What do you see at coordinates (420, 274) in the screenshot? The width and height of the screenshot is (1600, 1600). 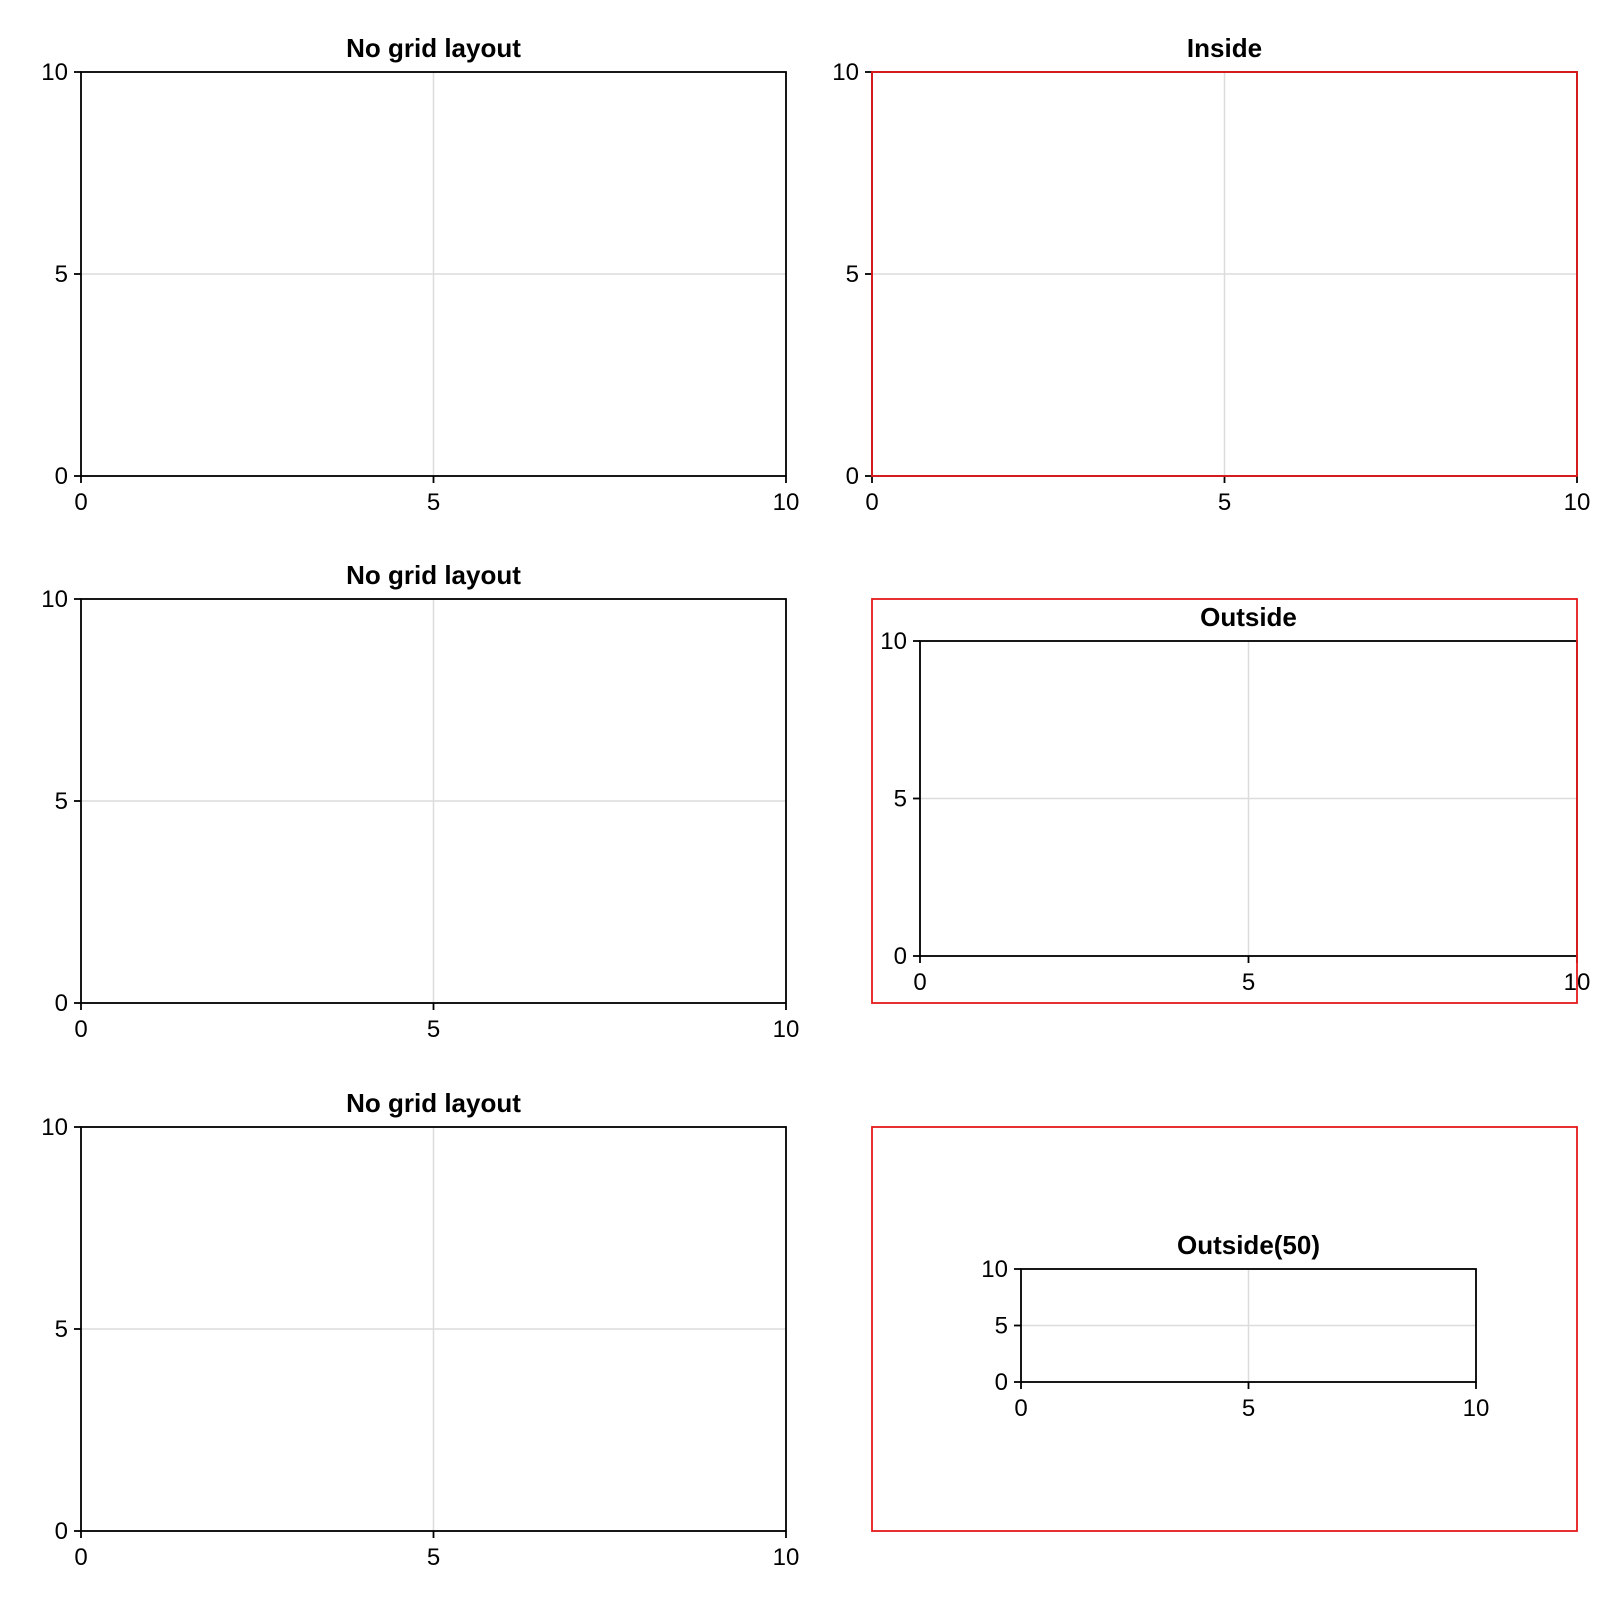 I see `chart-panel-1: 0 5 10 0 5 10 No grid layout` at bounding box center [420, 274].